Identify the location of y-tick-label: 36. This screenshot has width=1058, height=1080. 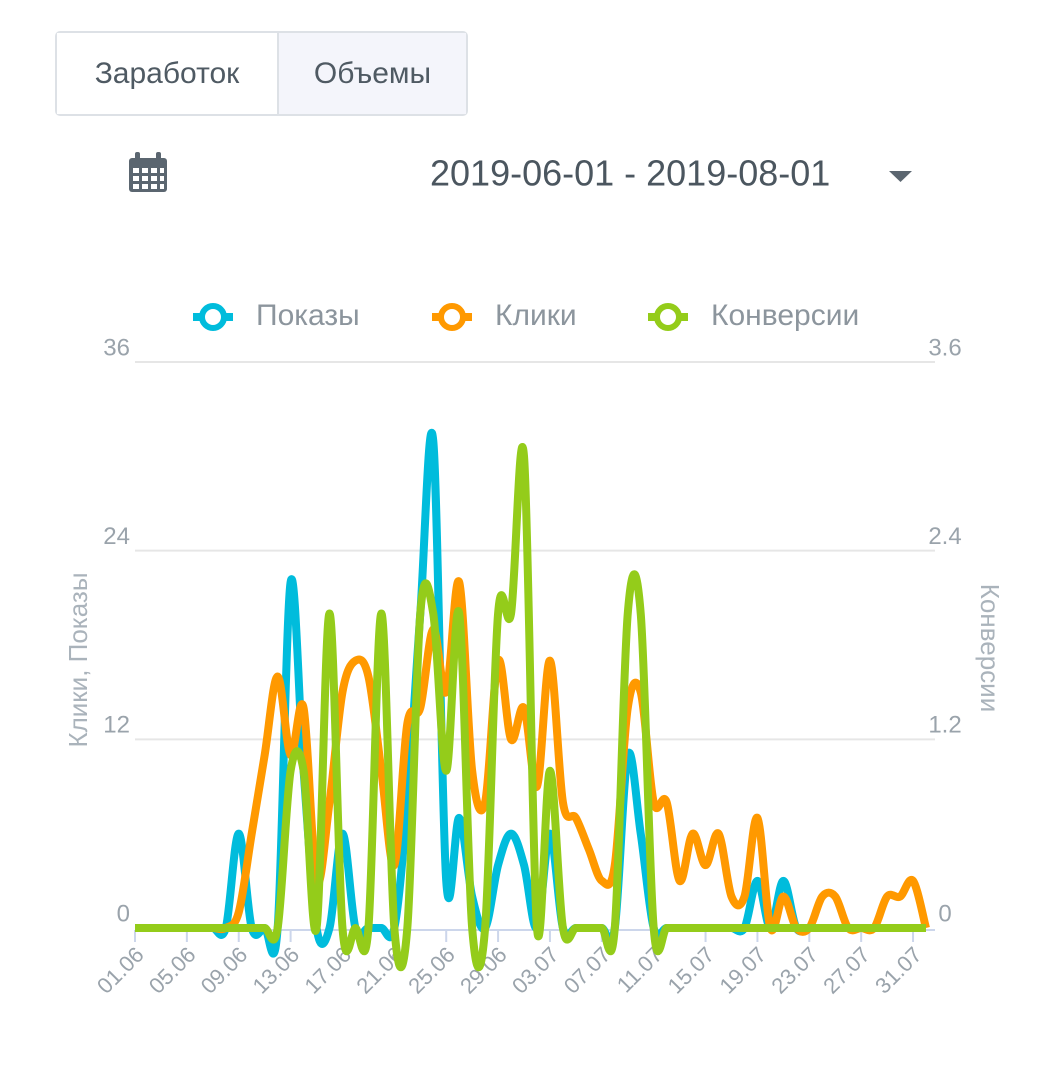
(116, 347).